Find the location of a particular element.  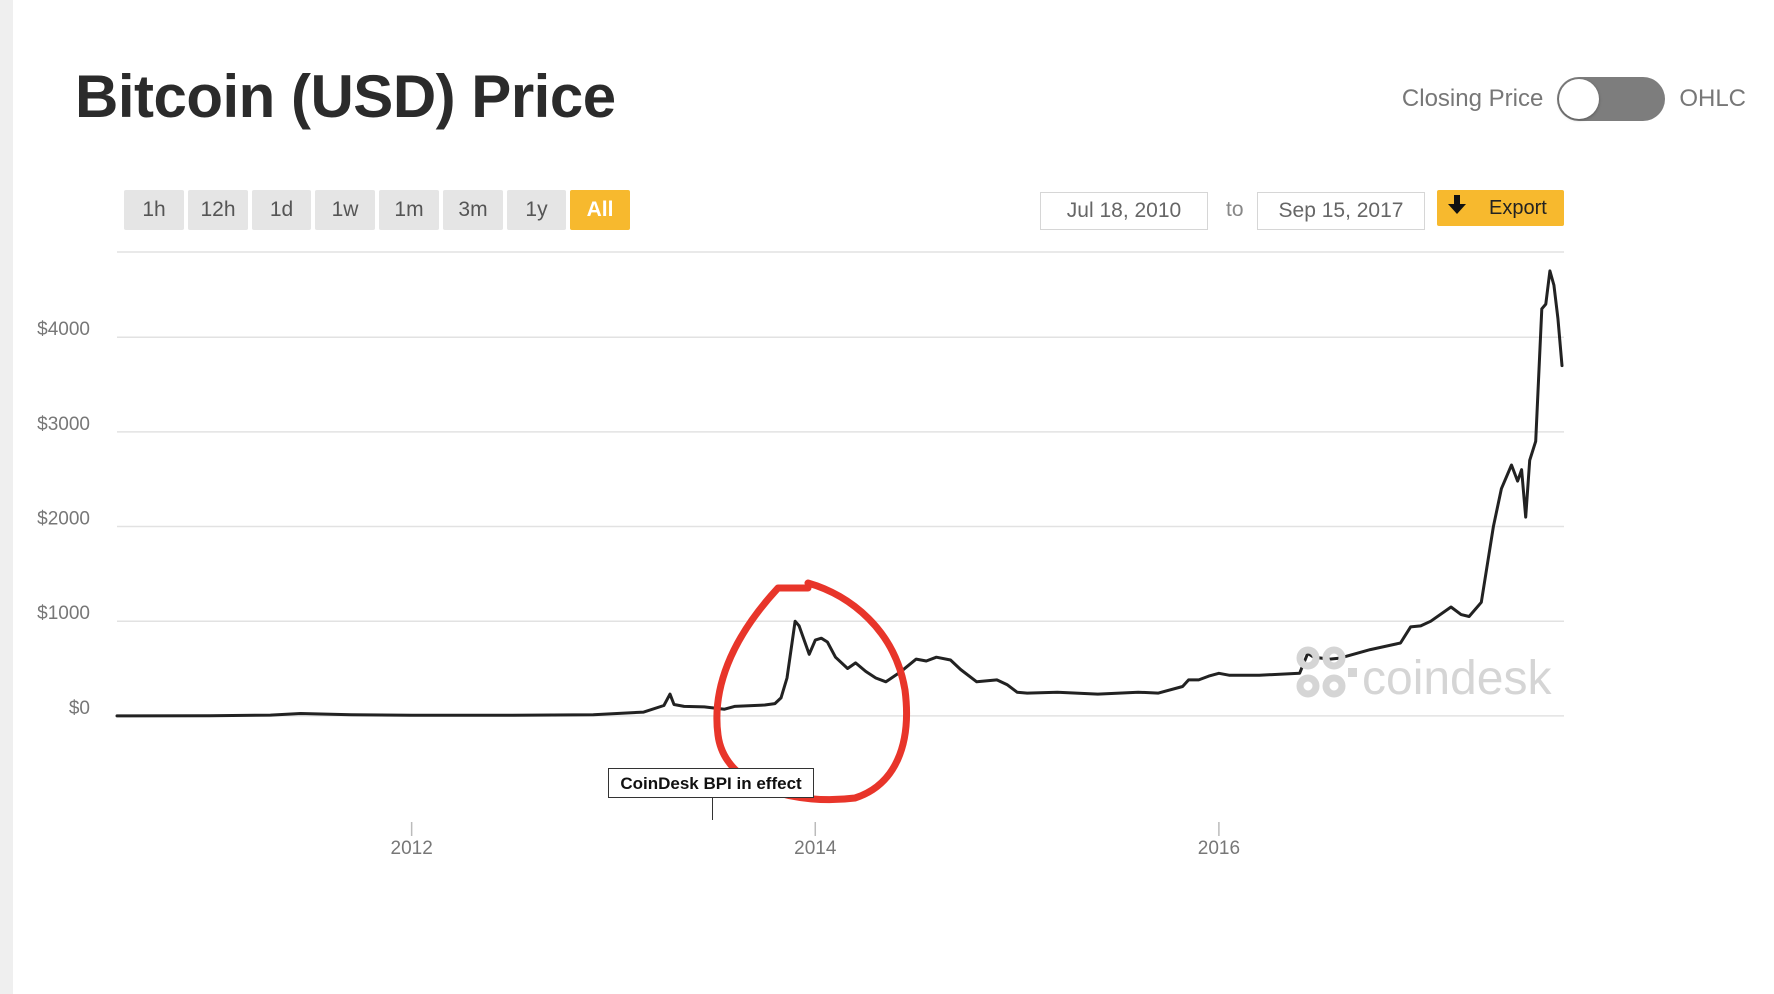

y-tick-label: $4000 is located at coordinates (63, 329).